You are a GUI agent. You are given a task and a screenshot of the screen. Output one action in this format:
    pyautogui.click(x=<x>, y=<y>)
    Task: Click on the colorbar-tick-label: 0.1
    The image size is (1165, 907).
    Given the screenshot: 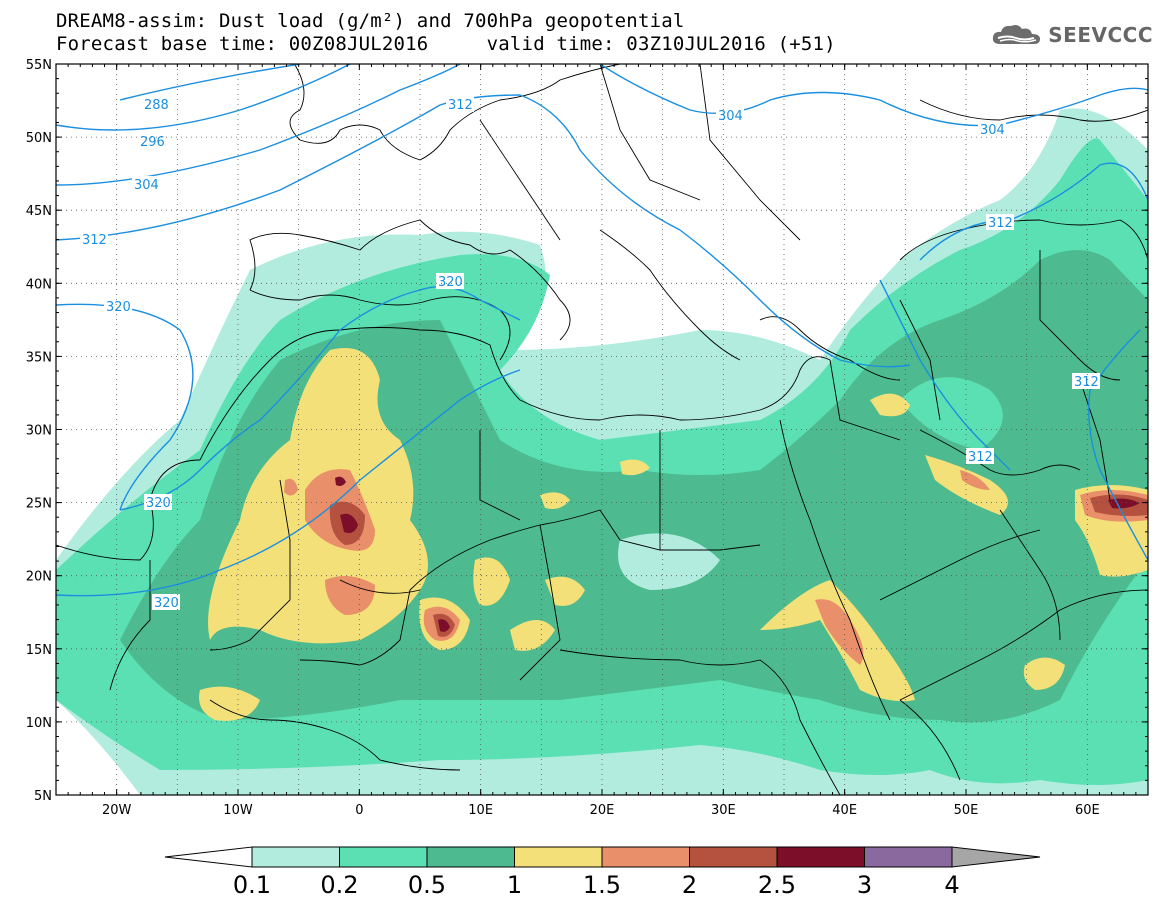 What is the action you would take?
    pyautogui.click(x=252, y=885)
    